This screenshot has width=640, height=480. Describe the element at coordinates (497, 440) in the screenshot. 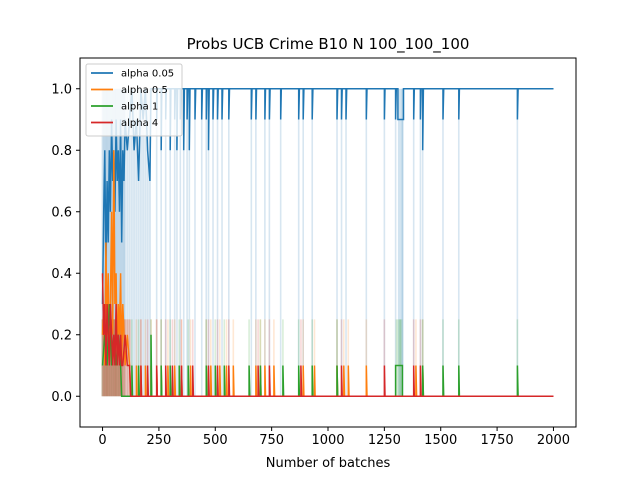

I see `x-tick-label: 1750` at that location.